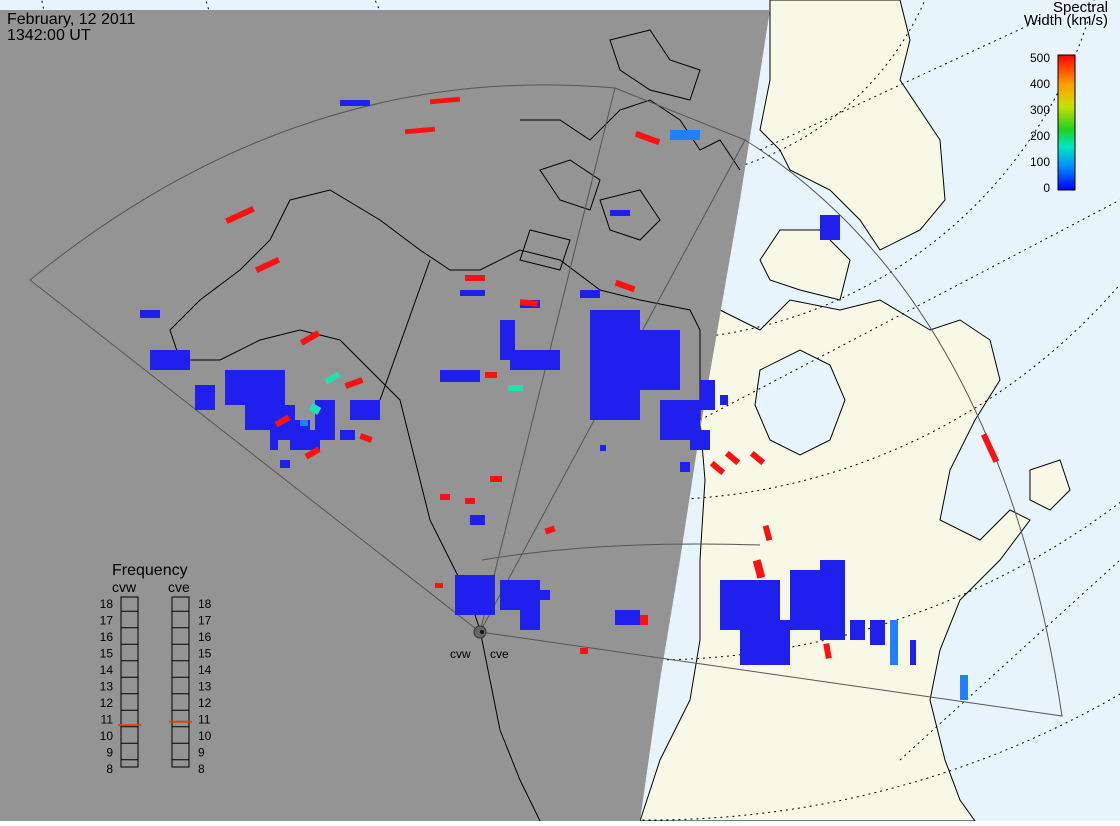 The width and height of the screenshot is (1120, 826). Describe the element at coordinates (800, 402) in the screenshot. I see `hudson-bay` at that location.